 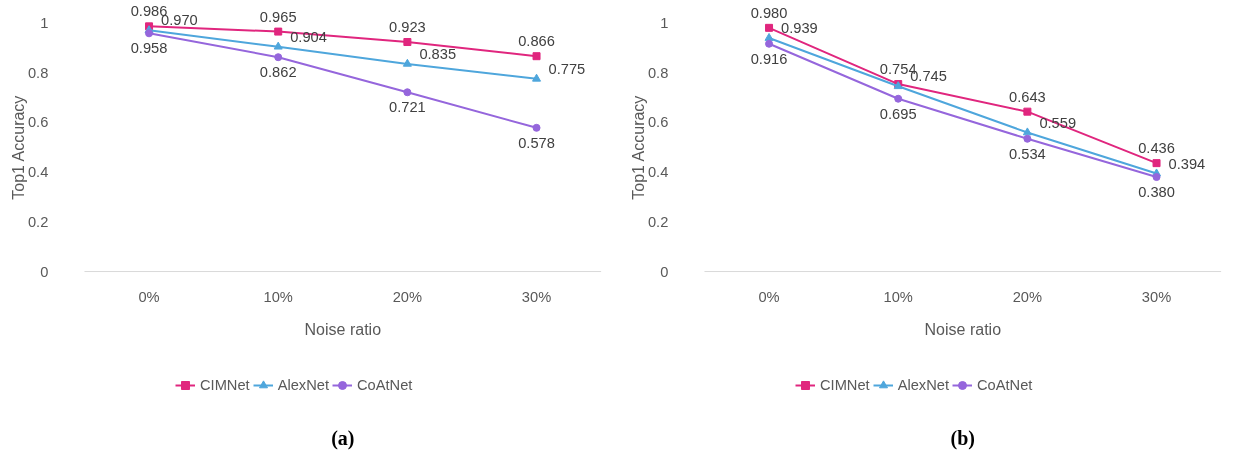 I want to click on data-label: 0.578, so click(x=536, y=142).